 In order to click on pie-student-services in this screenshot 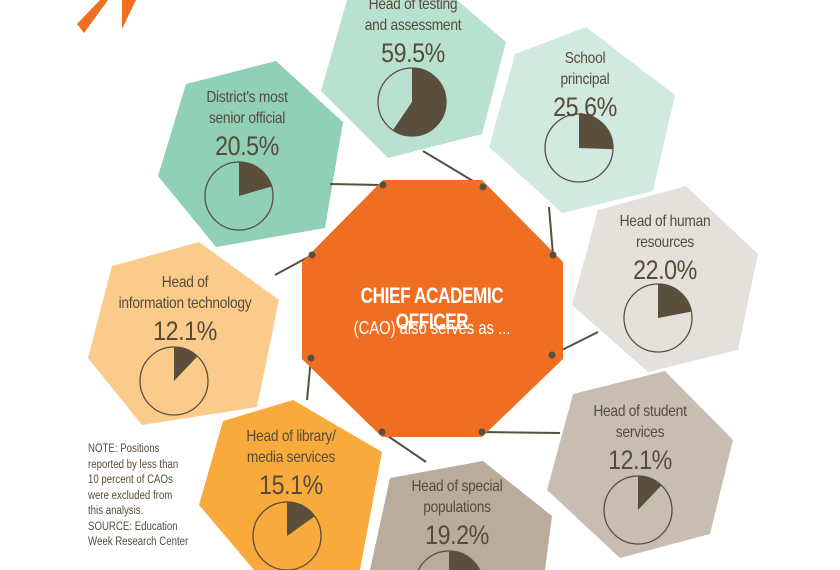, I will do `click(638, 510)`.